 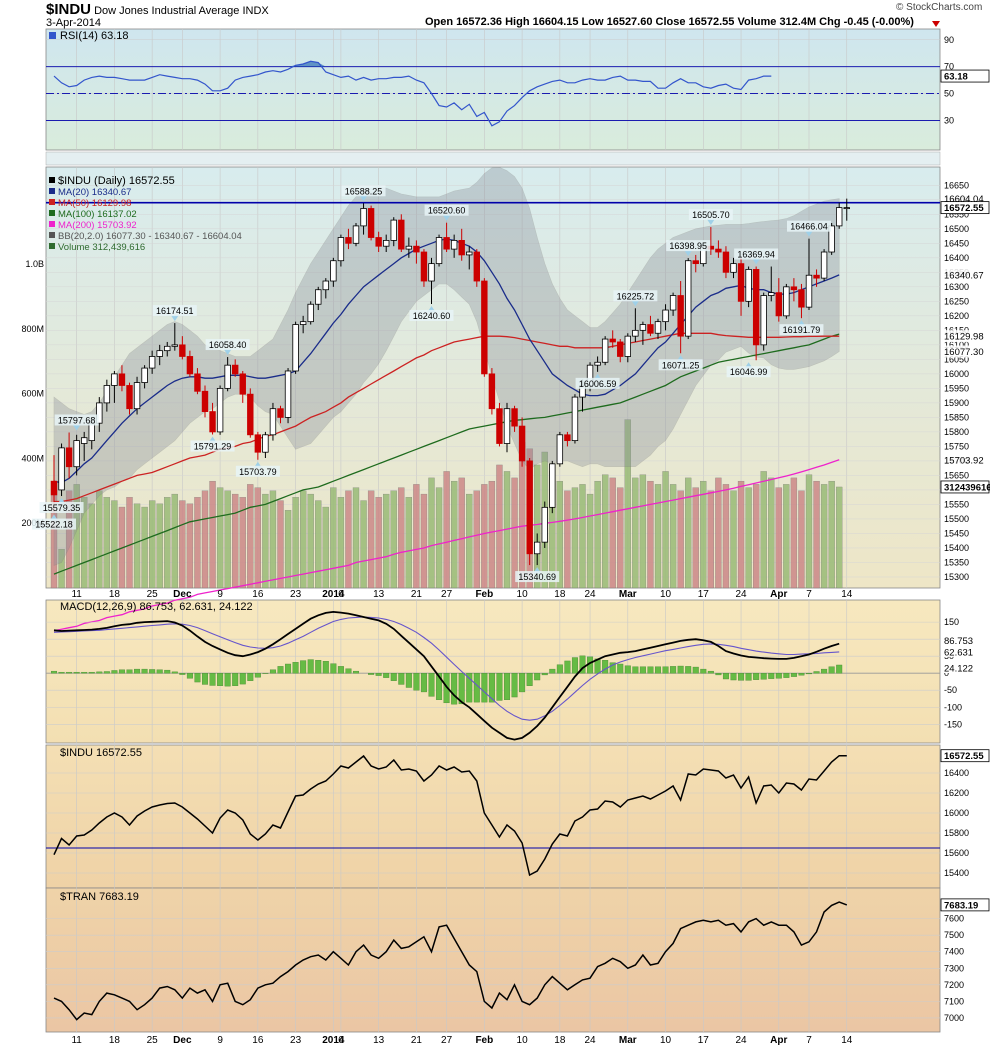 I want to click on y-tick-label: 150, so click(x=951, y=622).